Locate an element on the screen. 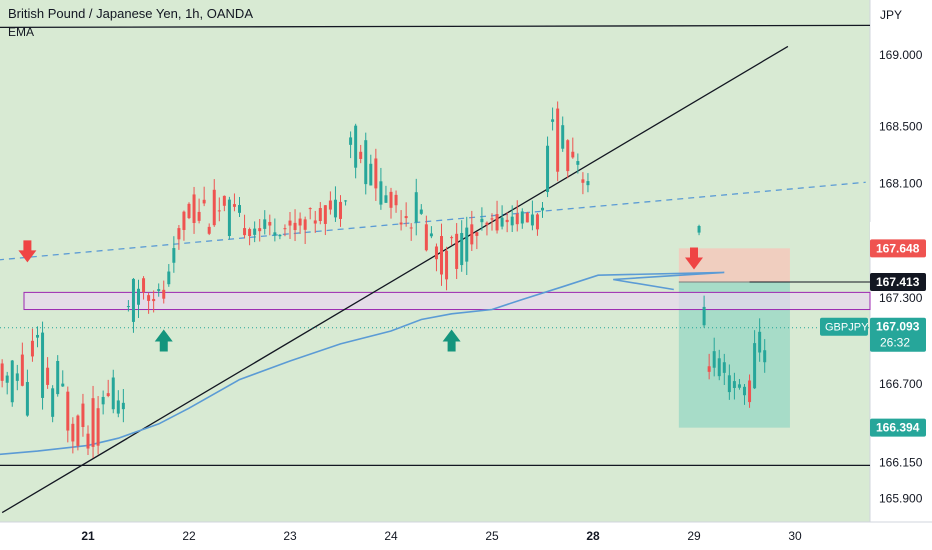 This screenshot has width=932, height=550. x-tick-label: 24 is located at coordinates (391, 536).